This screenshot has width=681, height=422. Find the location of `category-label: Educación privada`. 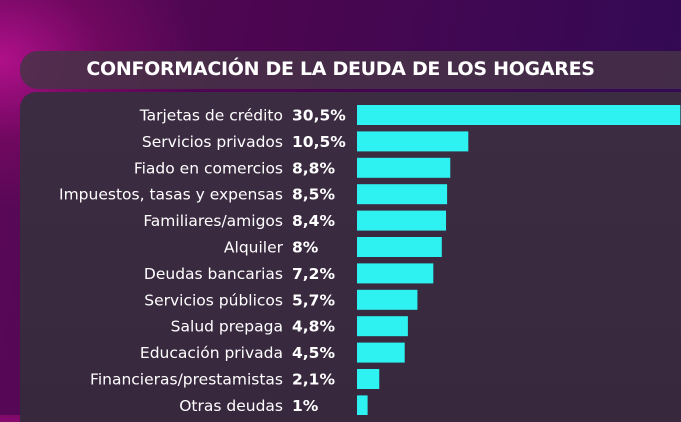

category-label: Educación privada is located at coordinates (211, 353).